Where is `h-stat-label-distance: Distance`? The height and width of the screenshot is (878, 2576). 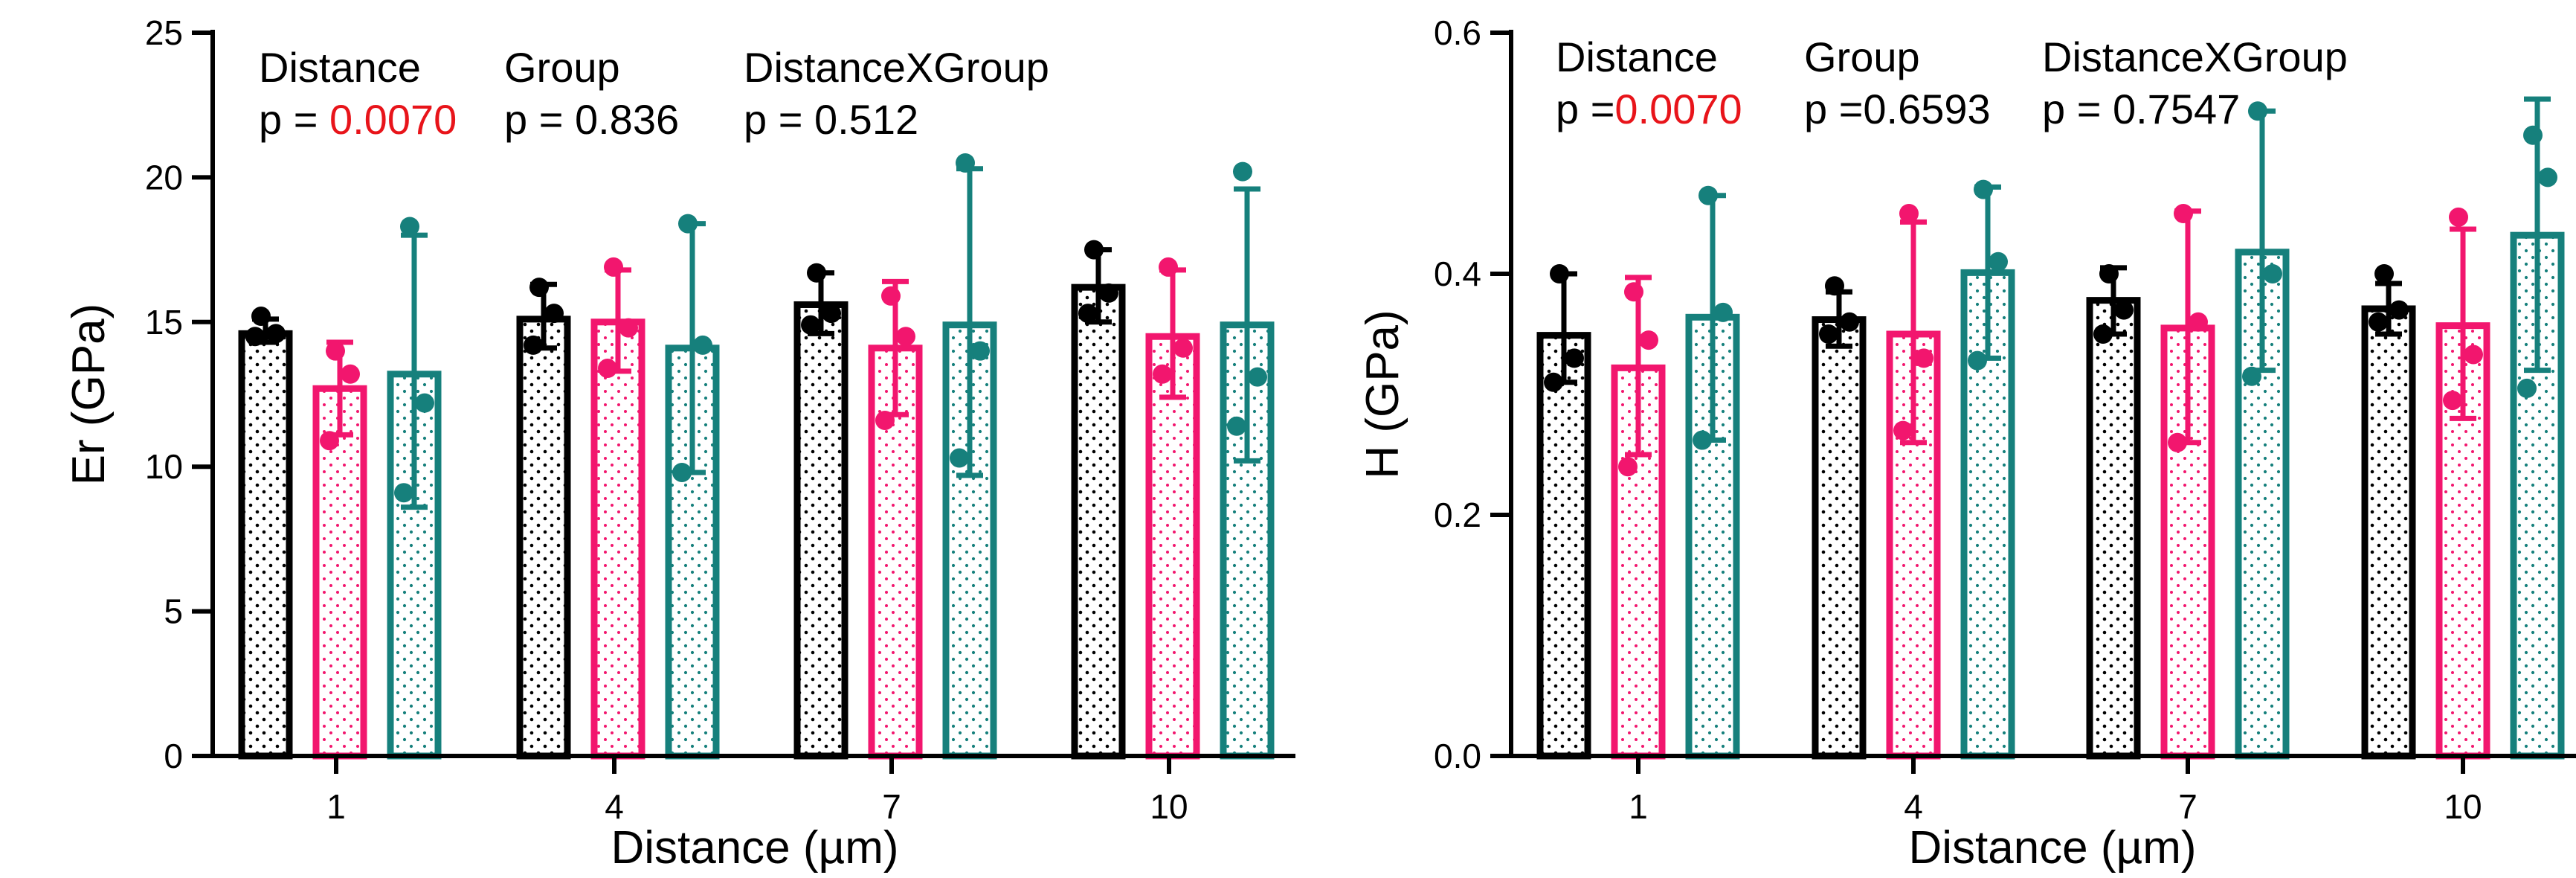 h-stat-label-distance: Distance is located at coordinates (1637, 56).